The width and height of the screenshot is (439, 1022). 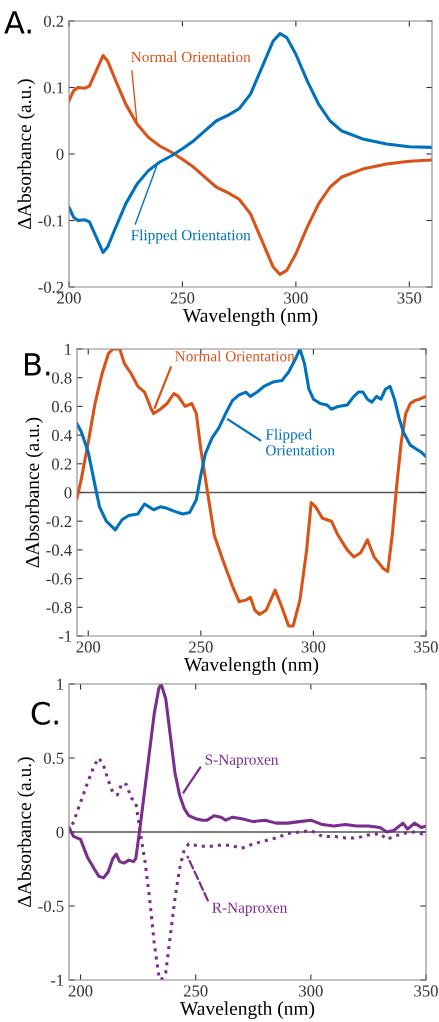 What do you see at coordinates (17, 22) in the screenshot?
I see `text: A.` at bounding box center [17, 22].